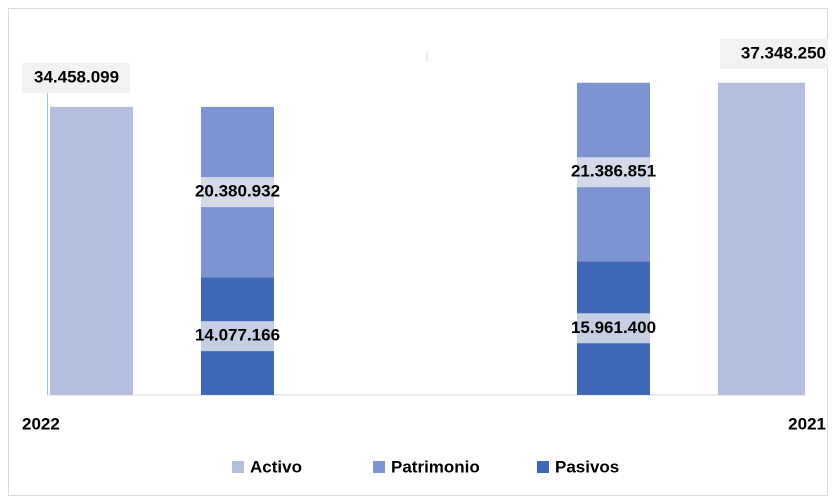 This screenshot has height=504, width=836. I want to click on data-label: 34.458.099, so click(76, 76).